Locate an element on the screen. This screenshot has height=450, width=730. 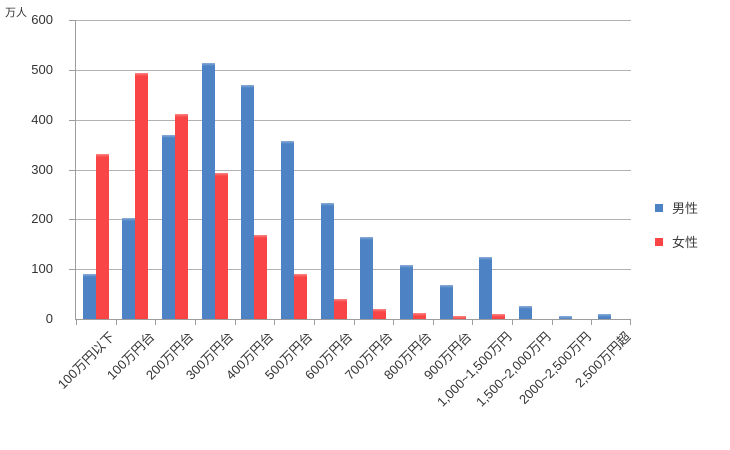
legend-label-female: 女性 is located at coordinates (685, 242).